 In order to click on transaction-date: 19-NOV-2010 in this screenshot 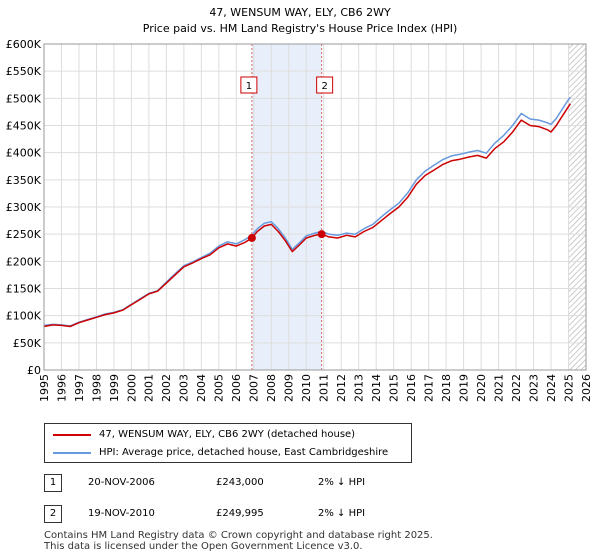, I will do `click(121, 513)`.